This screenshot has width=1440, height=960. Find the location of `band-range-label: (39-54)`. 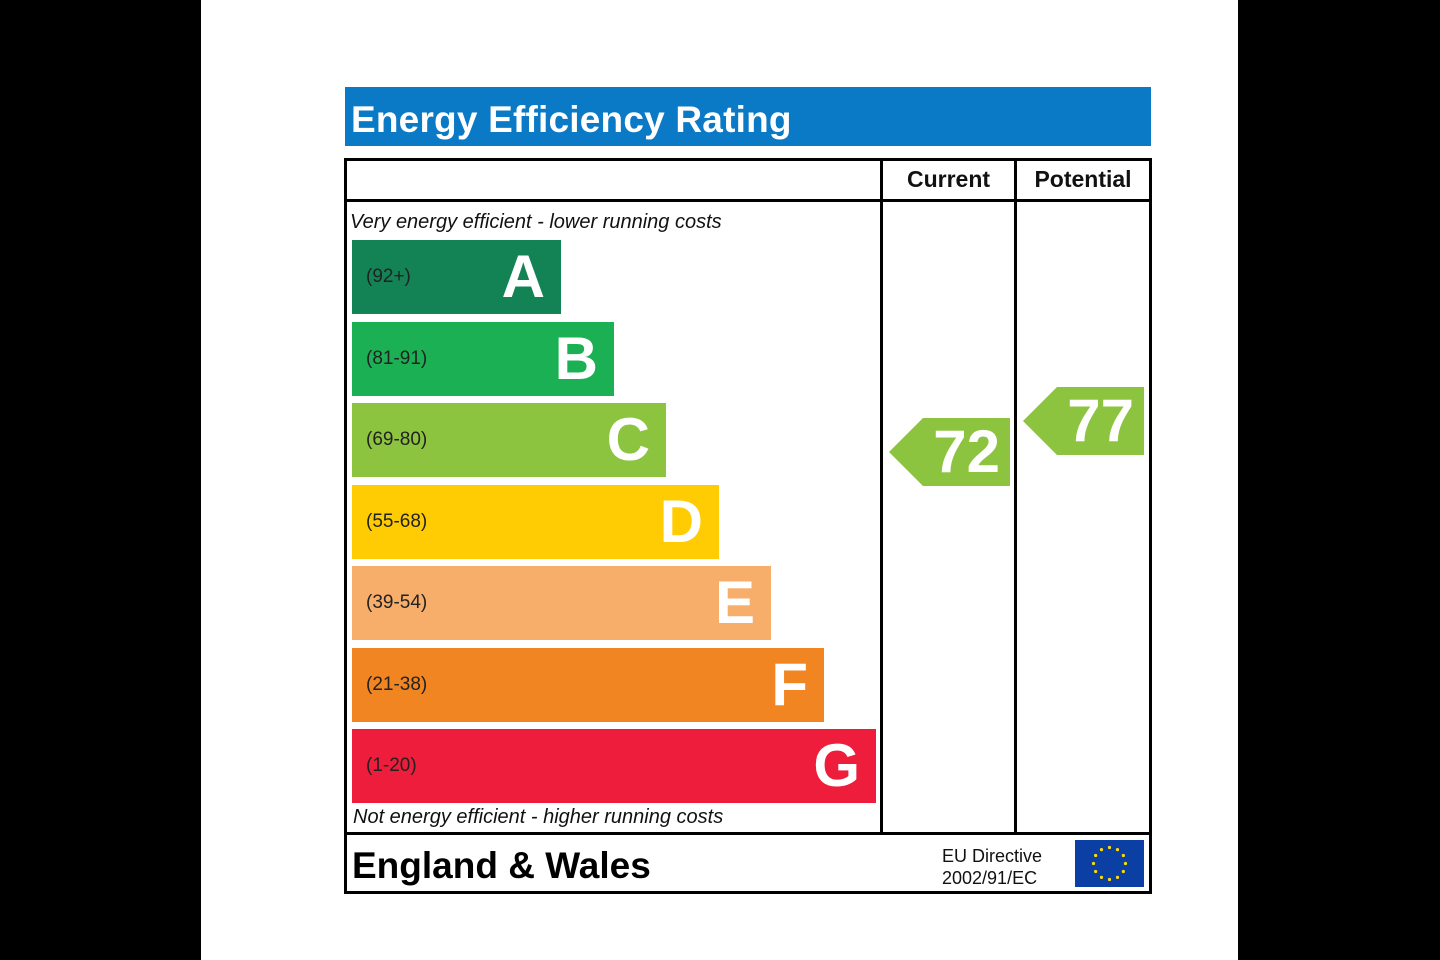

band-range-label: (39-54) is located at coordinates (397, 602).